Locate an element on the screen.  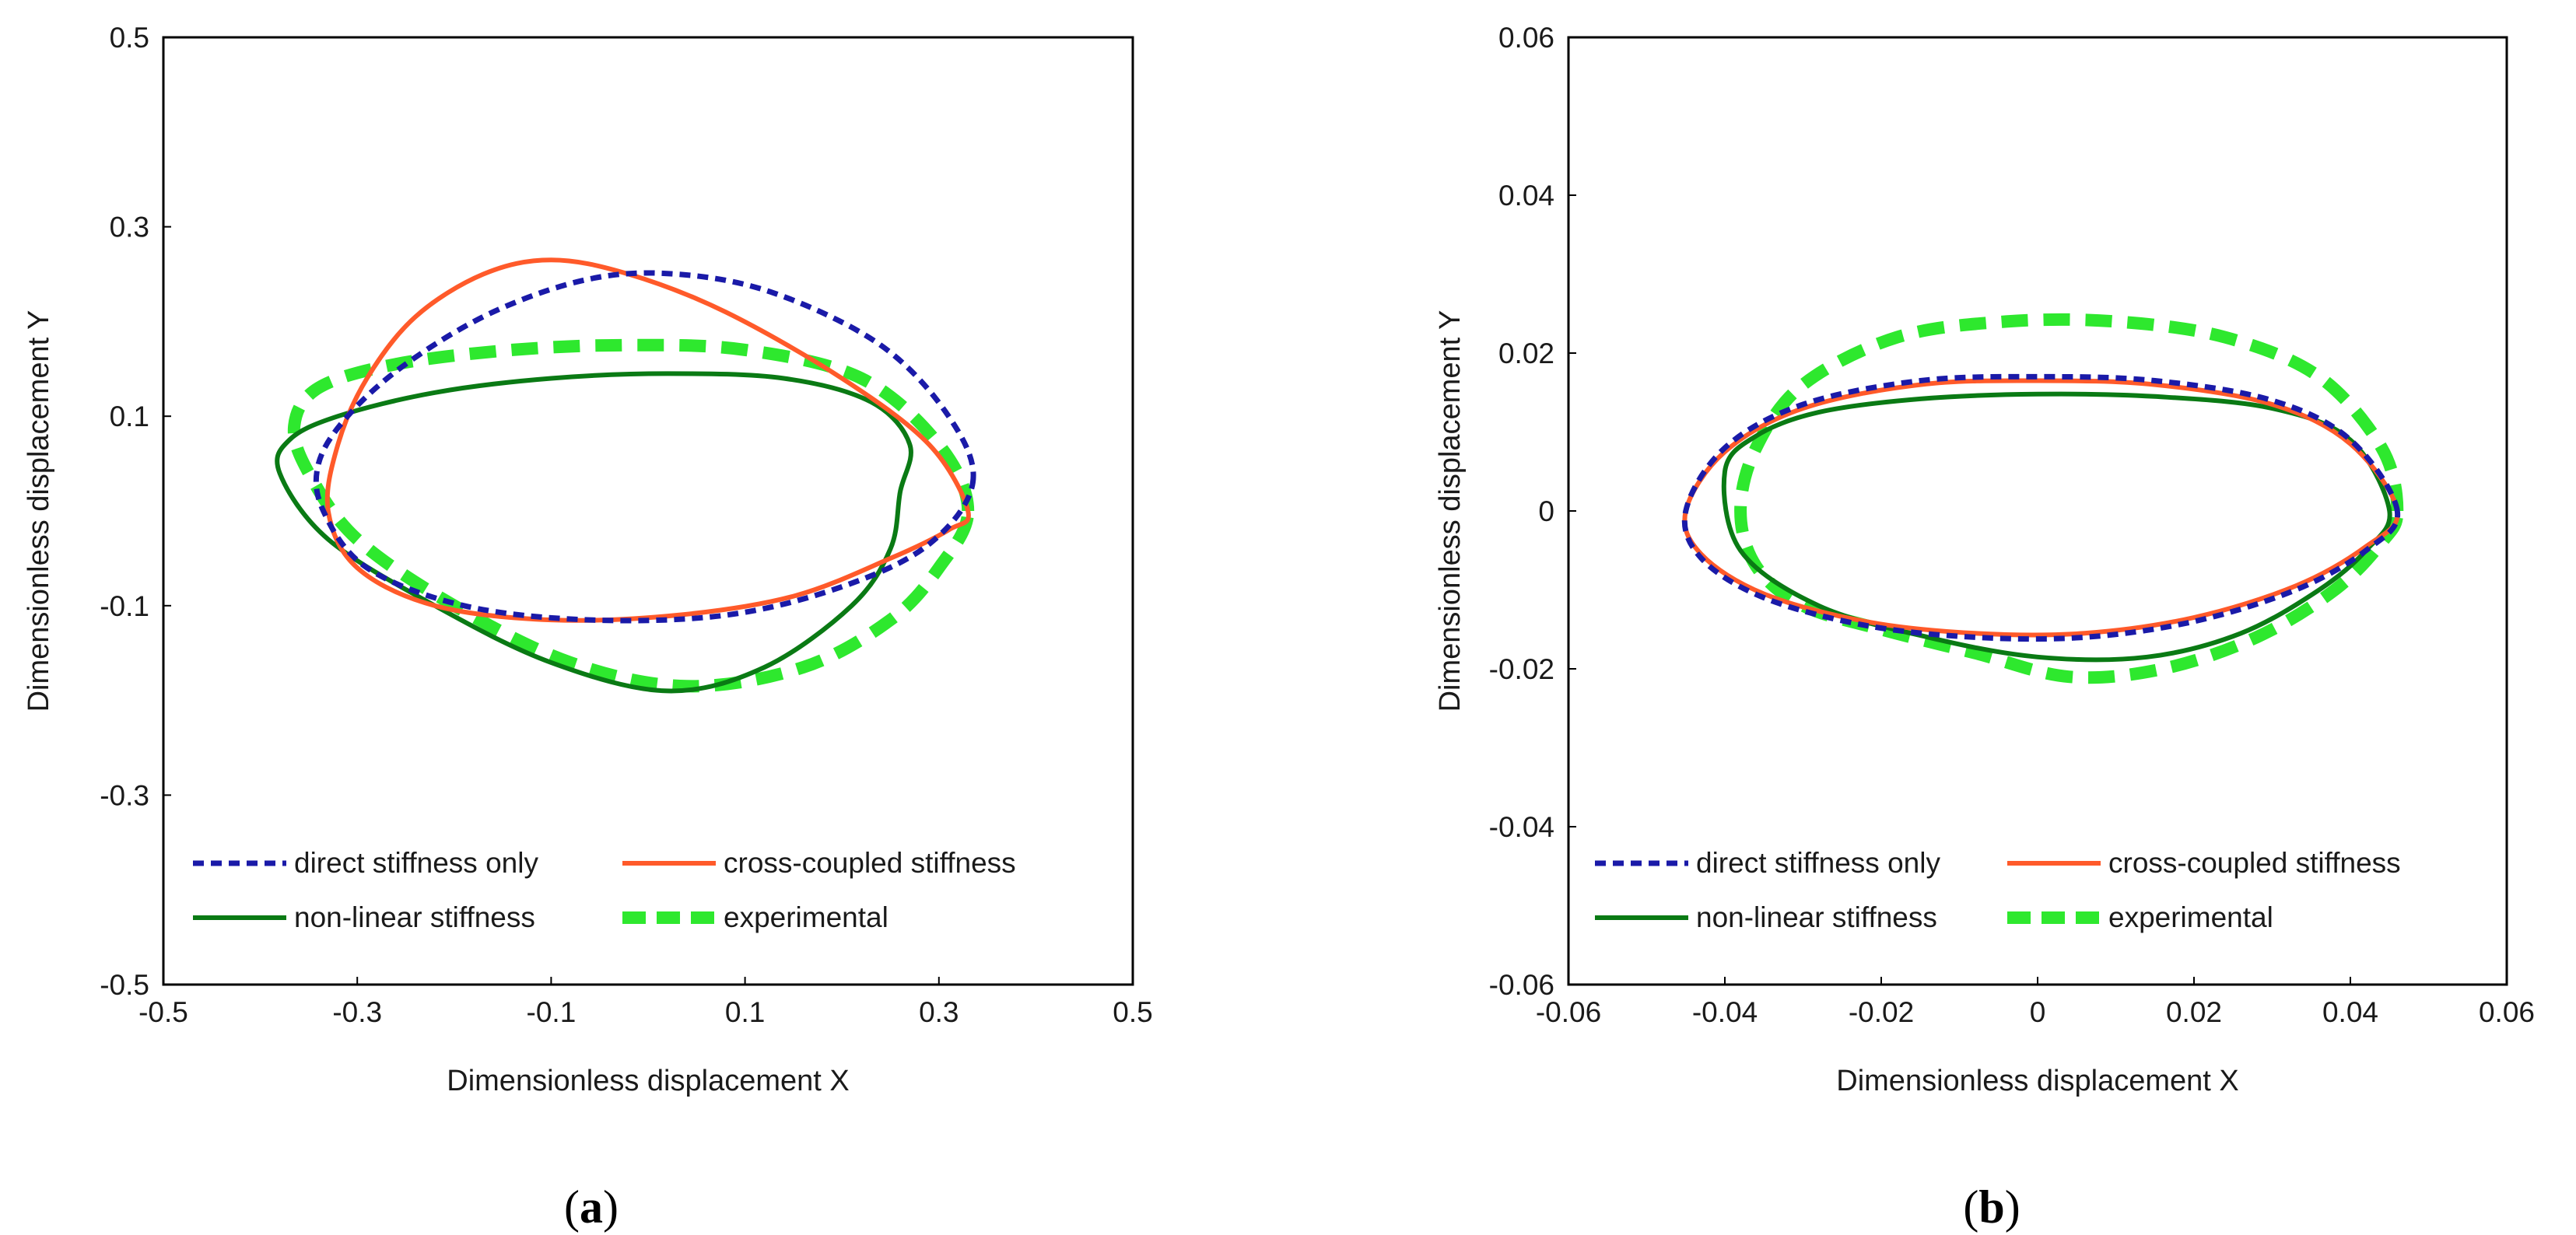
panel-caption: (a) is located at coordinates (591, 1207).